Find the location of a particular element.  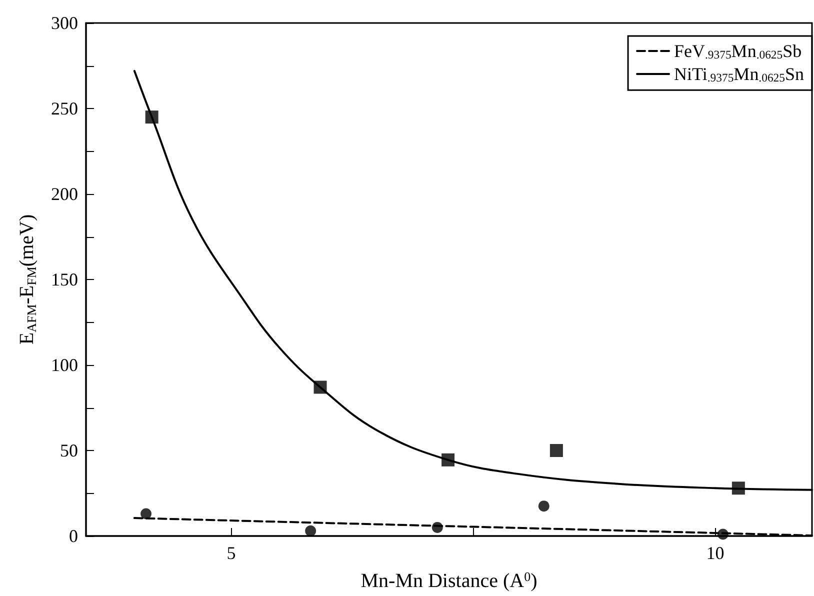

y-tick-label: 0 is located at coordinates (73, 536).